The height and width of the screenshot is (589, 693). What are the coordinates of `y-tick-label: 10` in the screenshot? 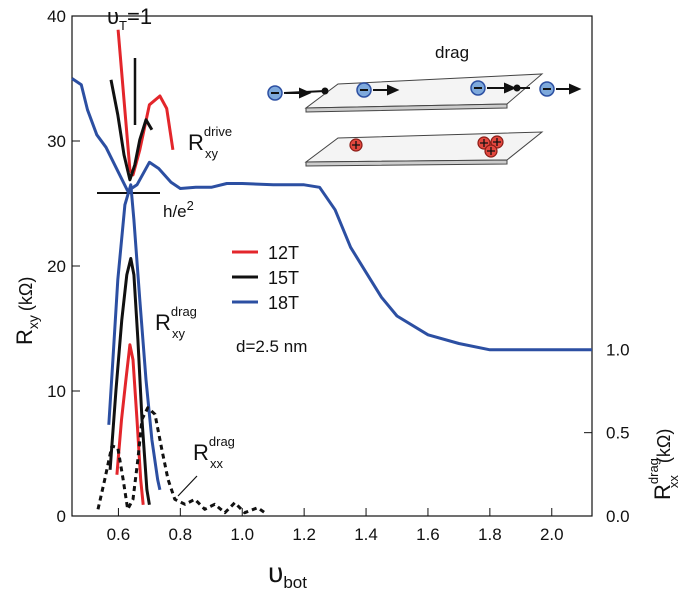 It's located at (56, 391).